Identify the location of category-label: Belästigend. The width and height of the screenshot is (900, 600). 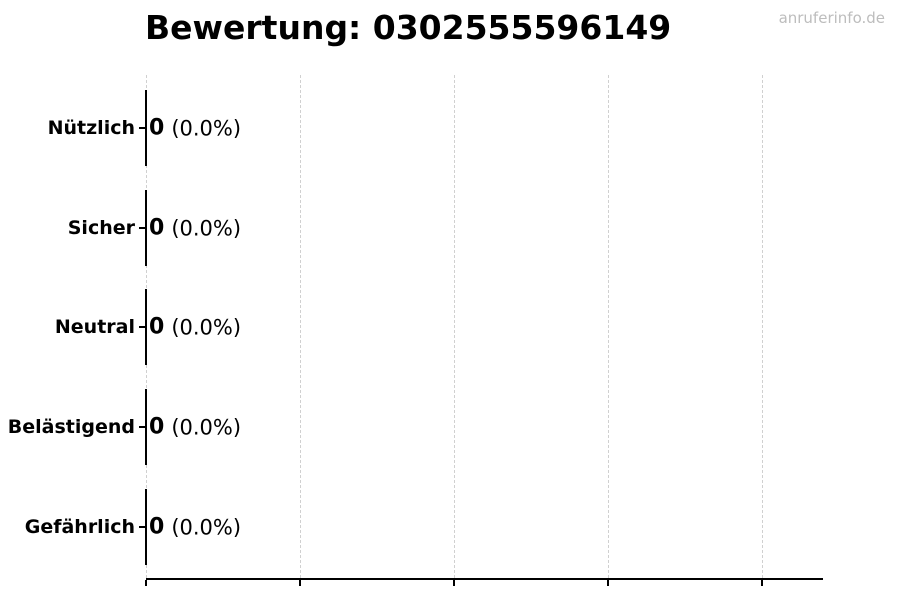
(71, 427).